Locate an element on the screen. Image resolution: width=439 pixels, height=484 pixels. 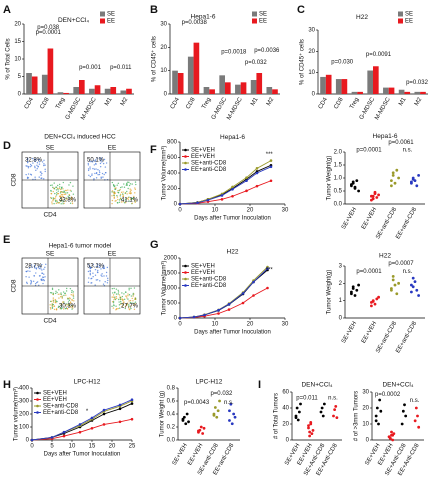
x-tick-label: EE+VEH is located at coordinates (369, 219).